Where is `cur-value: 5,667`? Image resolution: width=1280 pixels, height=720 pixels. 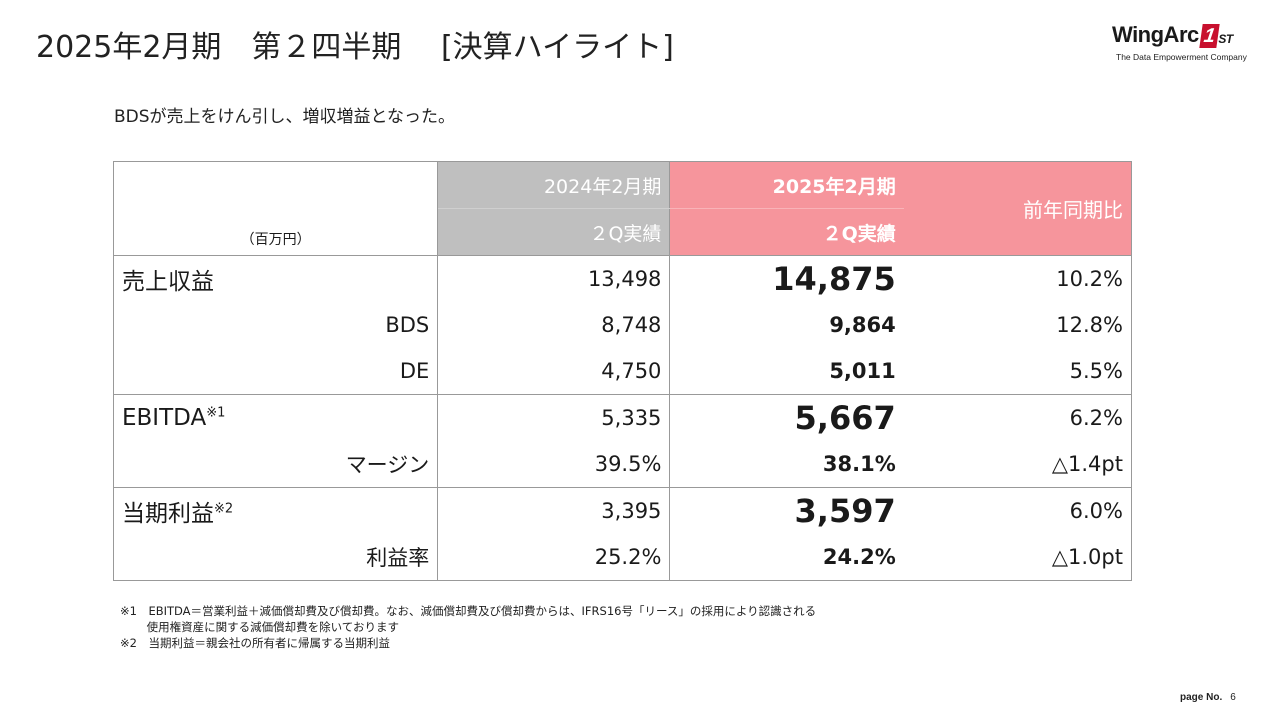
cur-value: 5,667 is located at coordinates (786, 417).